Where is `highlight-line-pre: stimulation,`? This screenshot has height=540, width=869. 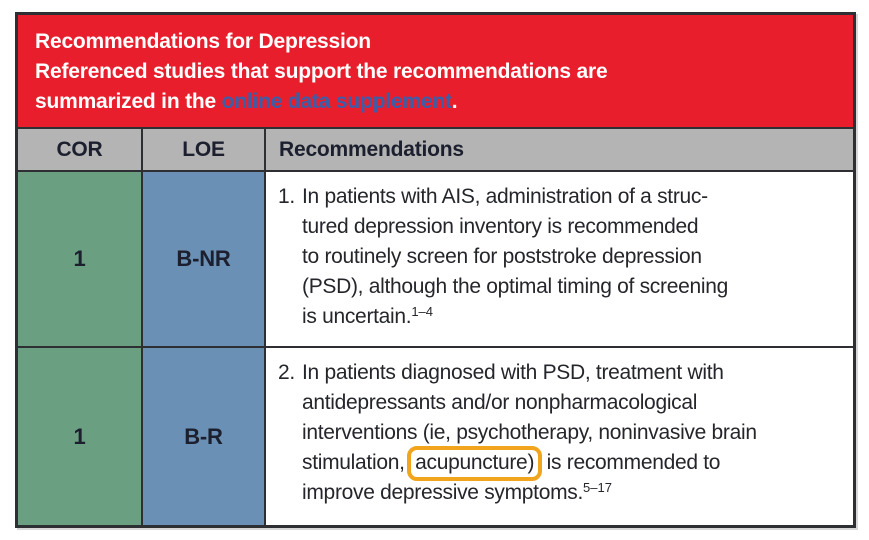
highlight-line-pre: stimulation, is located at coordinates (356, 462).